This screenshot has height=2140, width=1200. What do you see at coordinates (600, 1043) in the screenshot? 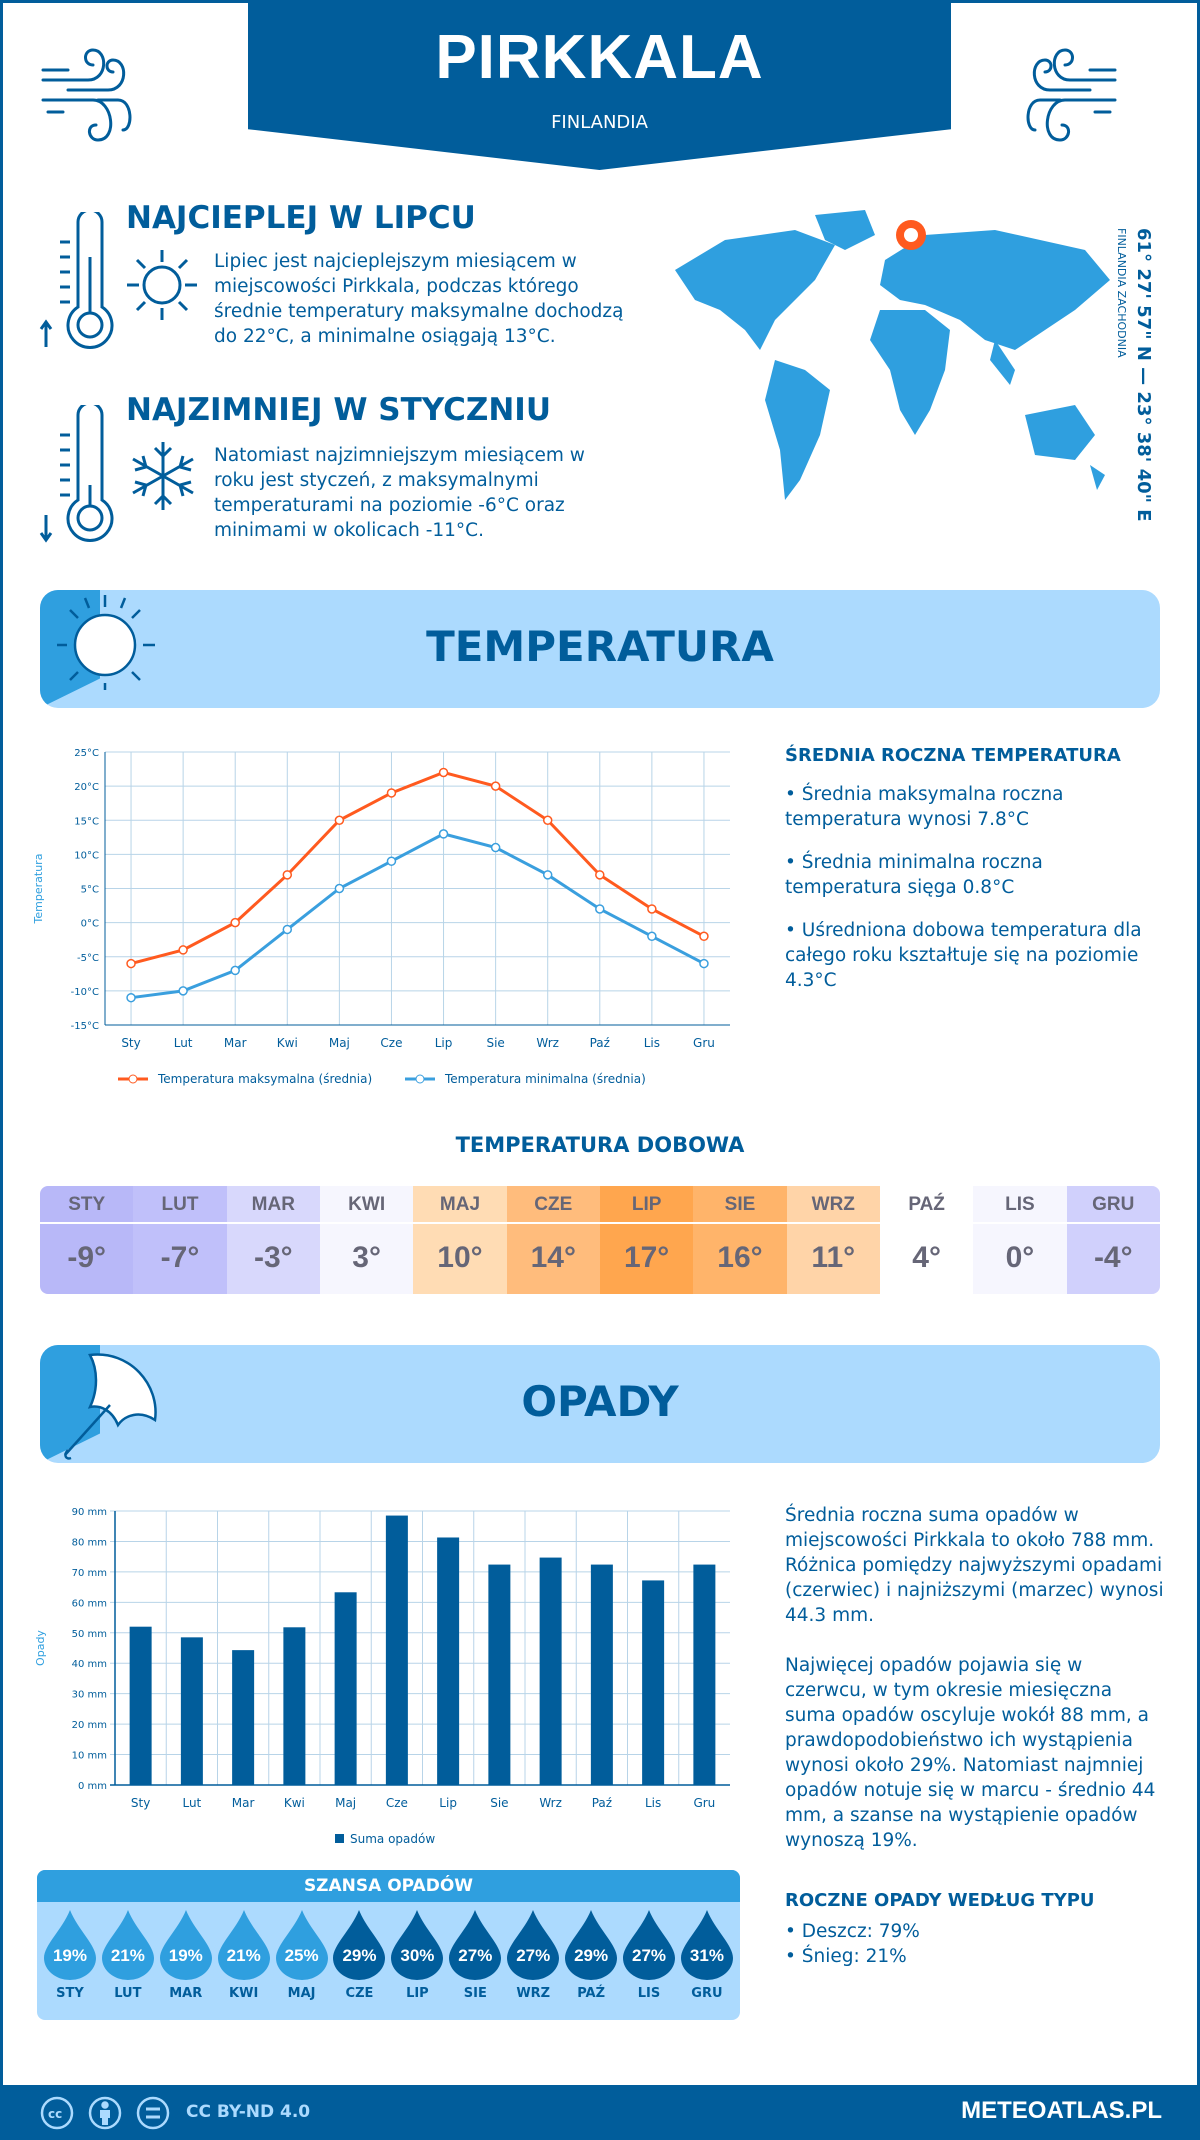
I see `x-tick-label: Paź` at bounding box center [600, 1043].